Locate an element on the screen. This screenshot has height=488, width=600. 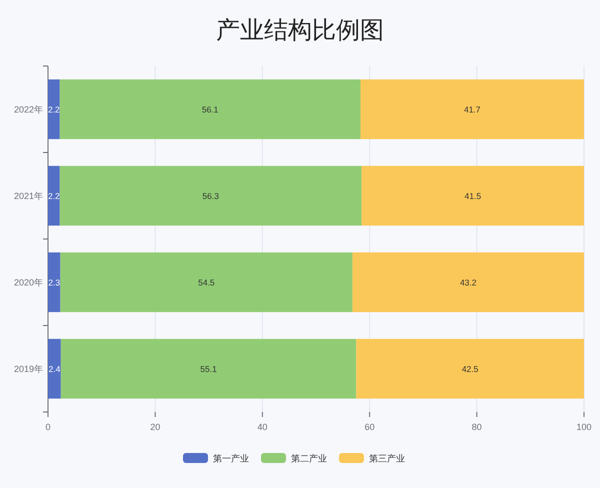
data-label: 41.5 is located at coordinates (473, 195).